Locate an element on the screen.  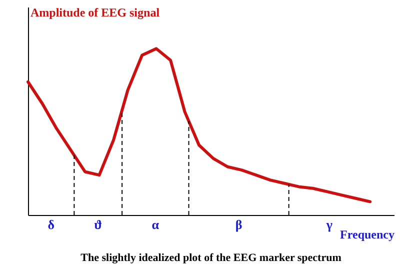
text: γ is located at coordinates (328, 224).